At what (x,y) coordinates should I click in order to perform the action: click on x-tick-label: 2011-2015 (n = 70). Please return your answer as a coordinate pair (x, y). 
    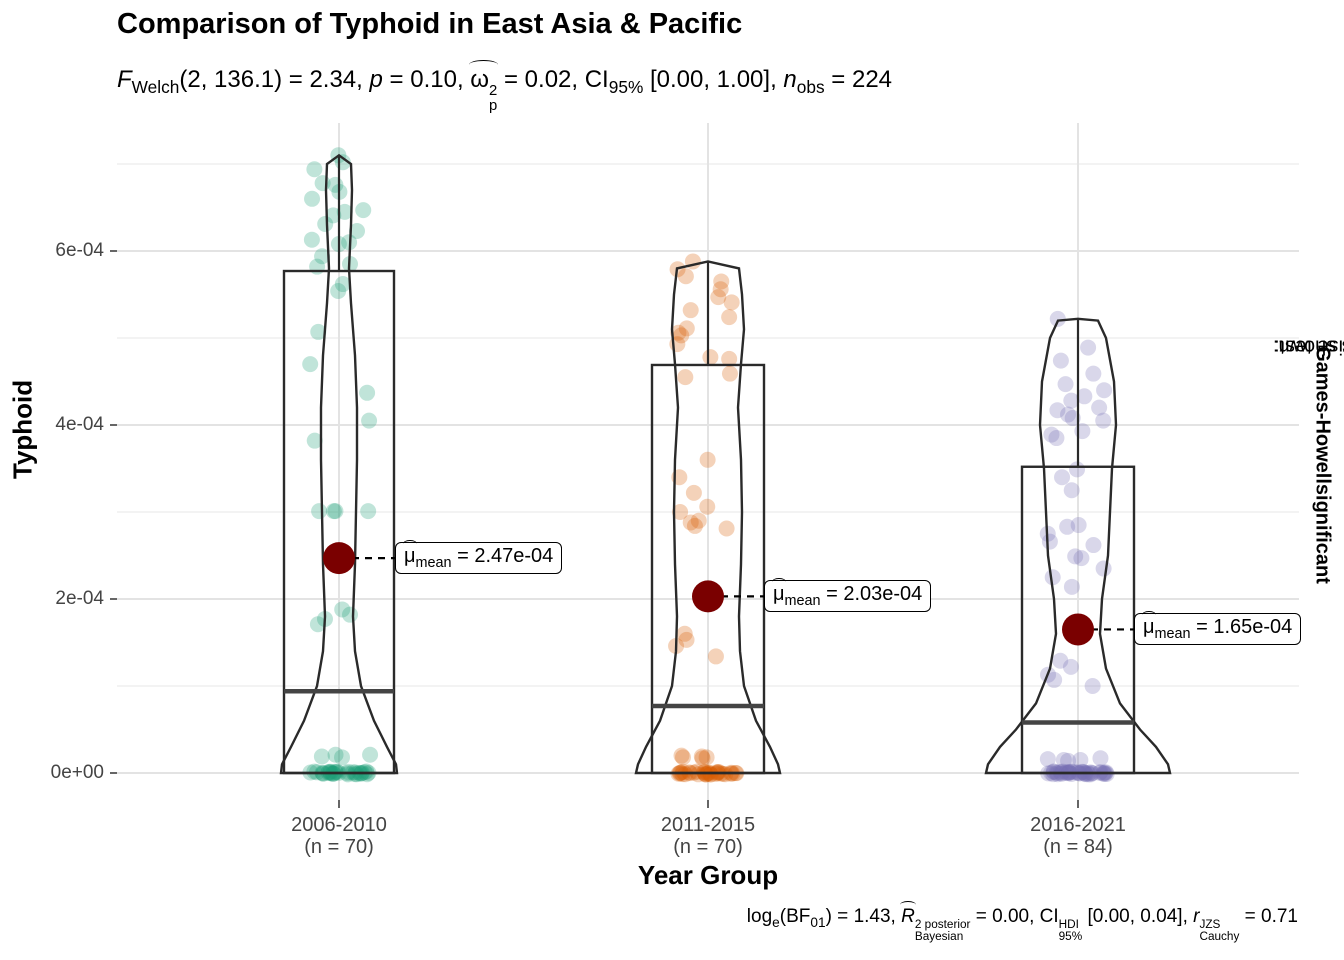
    Looking at the image, I should click on (708, 836).